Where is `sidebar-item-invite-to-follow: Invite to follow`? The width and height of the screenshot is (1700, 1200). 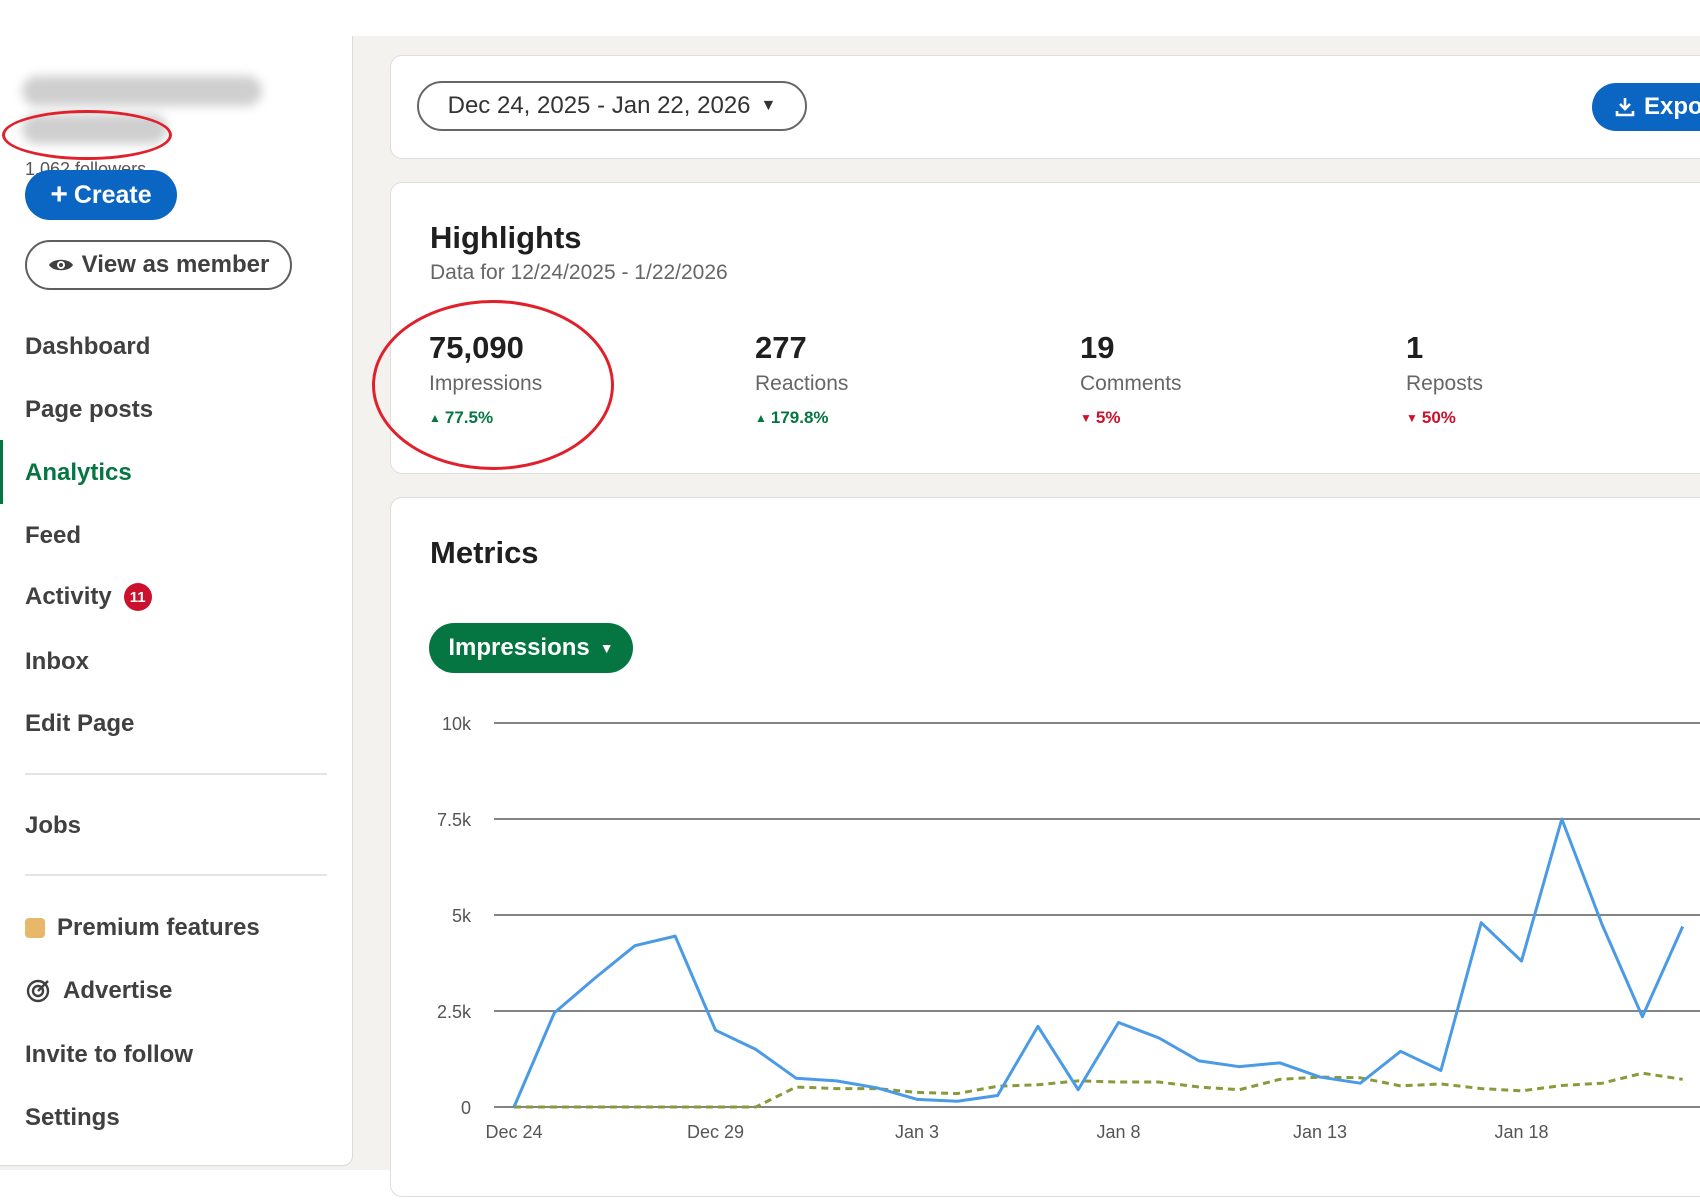 sidebar-item-invite-to-follow: Invite to follow is located at coordinates (109, 1055).